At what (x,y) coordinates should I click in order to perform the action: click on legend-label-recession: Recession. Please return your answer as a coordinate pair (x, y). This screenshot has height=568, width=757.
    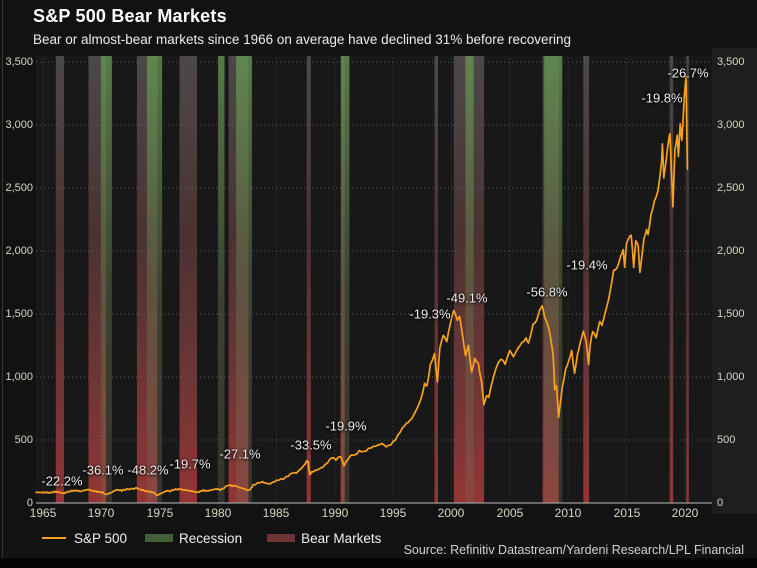
    Looking at the image, I should click on (211, 538).